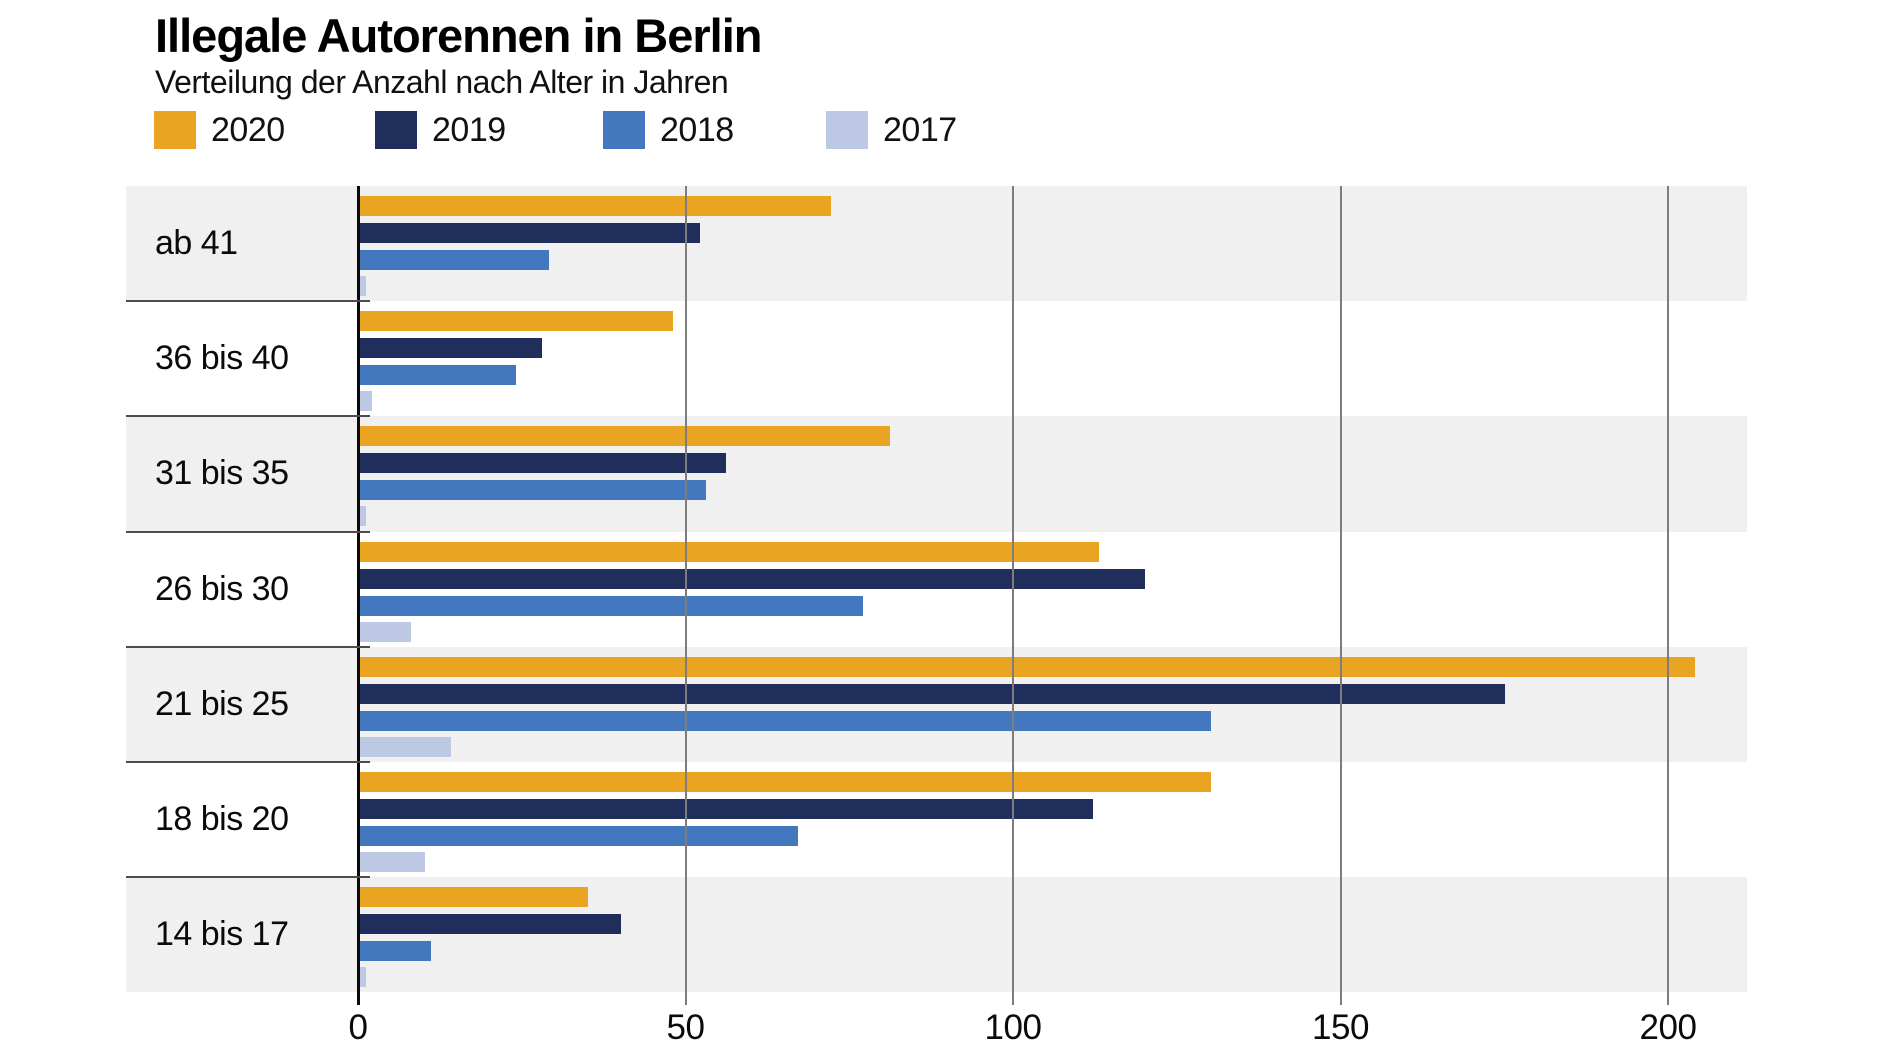 This screenshot has height=1058, width=1880. Describe the element at coordinates (222, 588) in the screenshot. I see `category-label: 26 bis 30` at that location.